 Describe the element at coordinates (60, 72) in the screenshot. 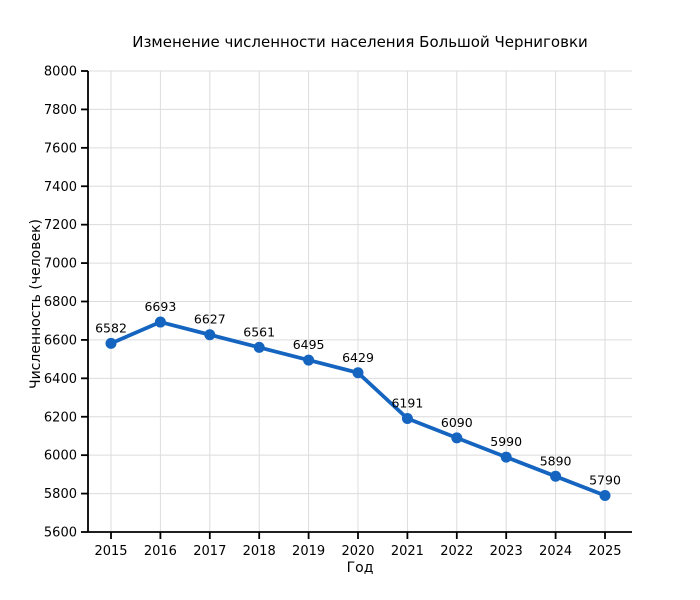

I see `y-tick-label: 8000` at that location.